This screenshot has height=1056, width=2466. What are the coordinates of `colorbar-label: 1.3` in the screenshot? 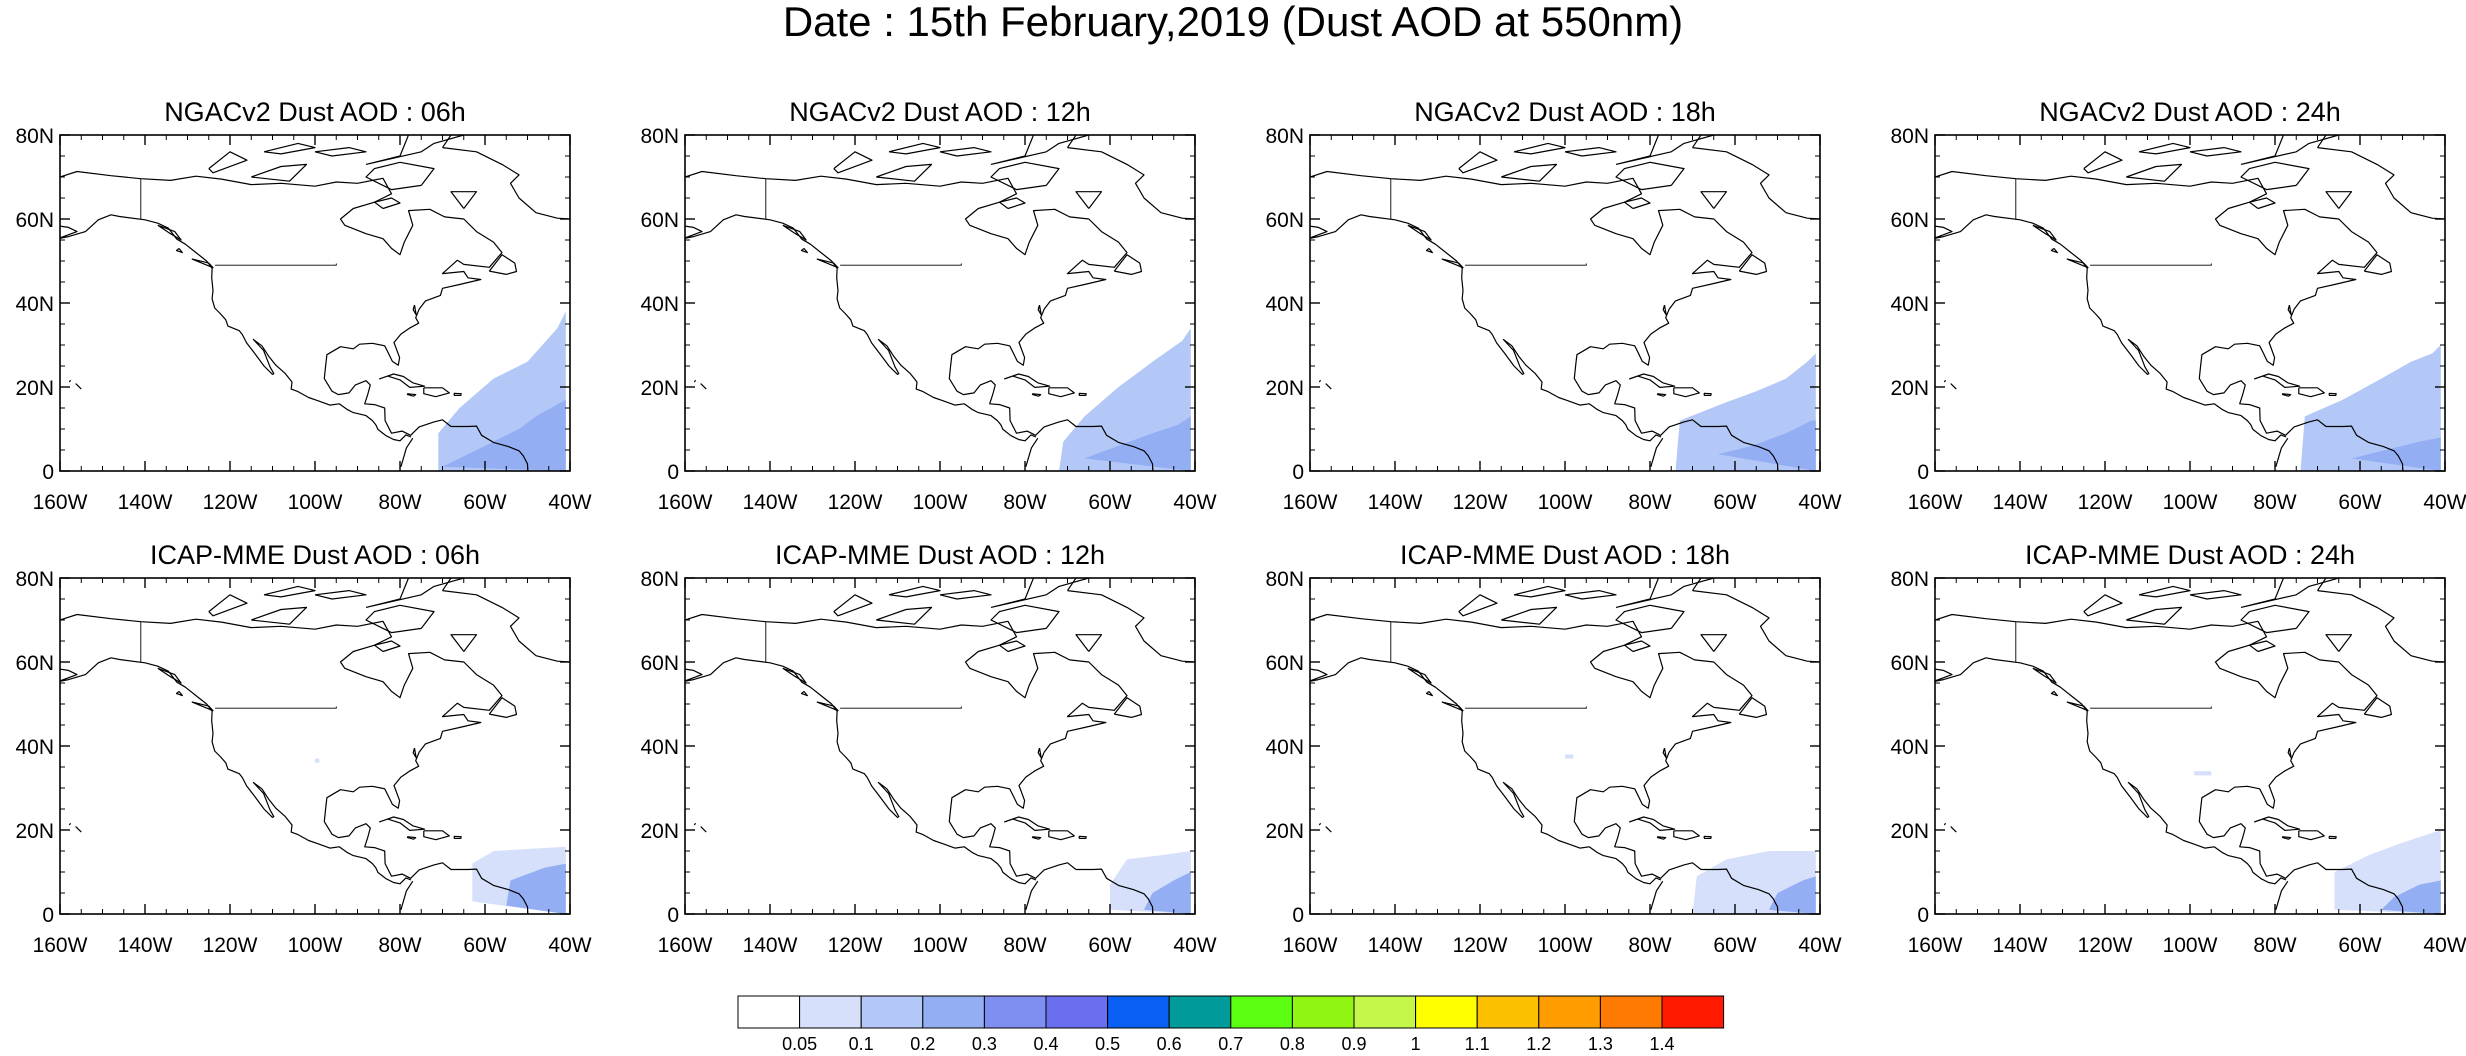 It's located at (1600, 1044).